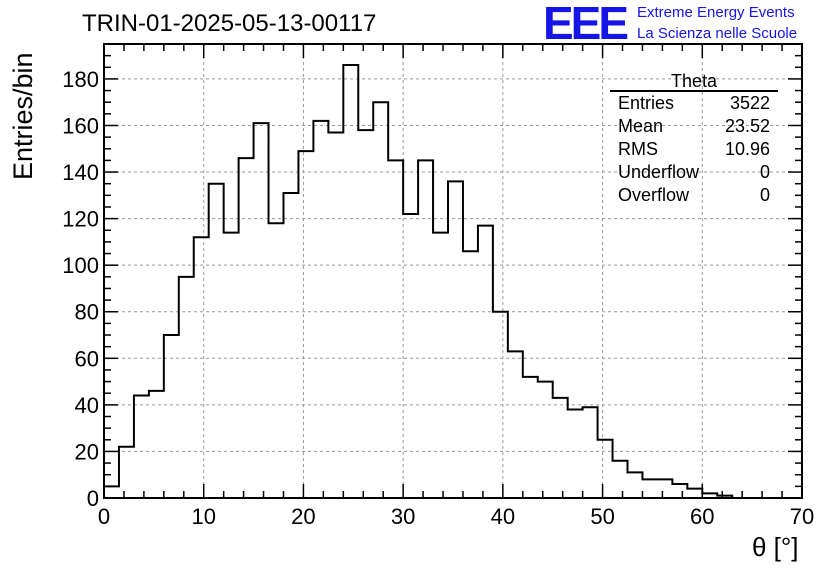  What do you see at coordinates (775, 547) in the screenshot?
I see `x-axis-label: θ [°]` at bounding box center [775, 547].